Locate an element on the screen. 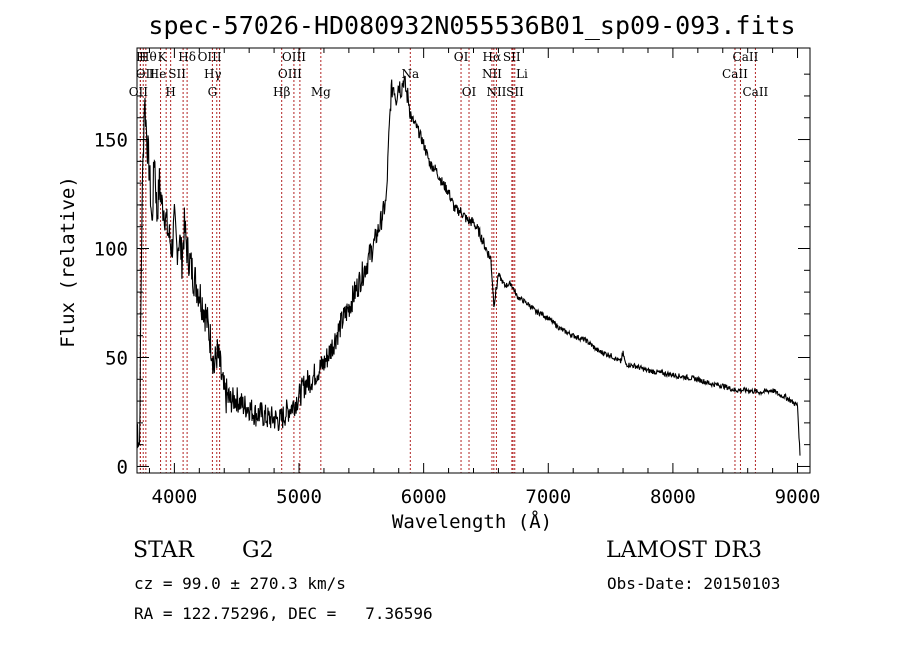 The width and height of the screenshot is (900, 649). line-label: G is located at coordinates (213, 92).